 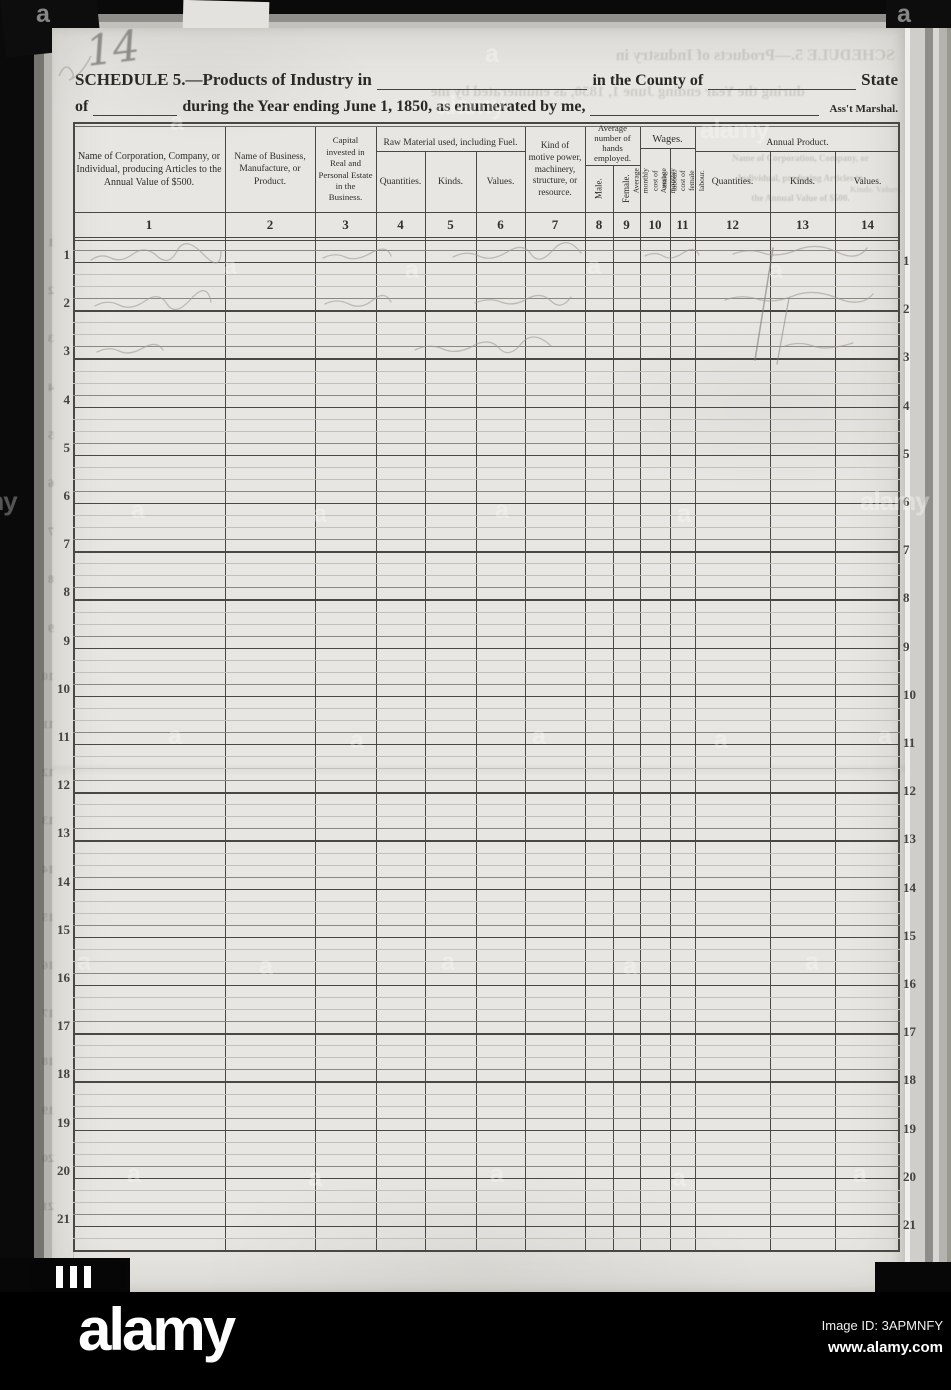 What do you see at coordinates (909, 1224) in the screenshot?
I see `row-number-right-21: 21` at bounding box center [909, 1224].